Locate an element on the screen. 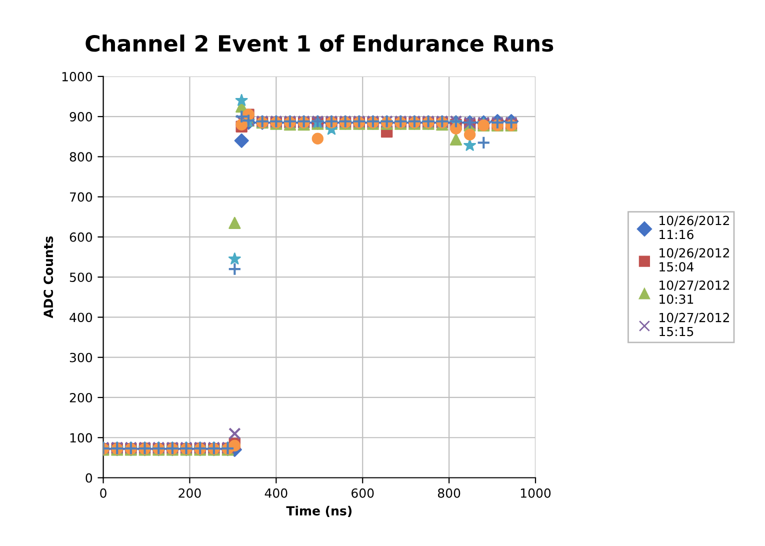 This screenshot has height=546, width=765. y-tick-label: 100 is located at coordinates (81, 438).